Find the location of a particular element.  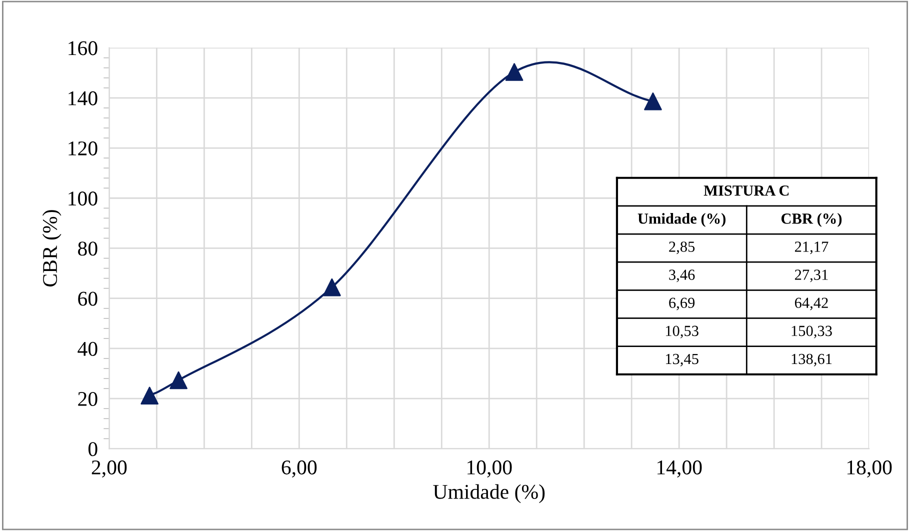

x-tick-label: 6,00 is located at coordinates (299, 469).